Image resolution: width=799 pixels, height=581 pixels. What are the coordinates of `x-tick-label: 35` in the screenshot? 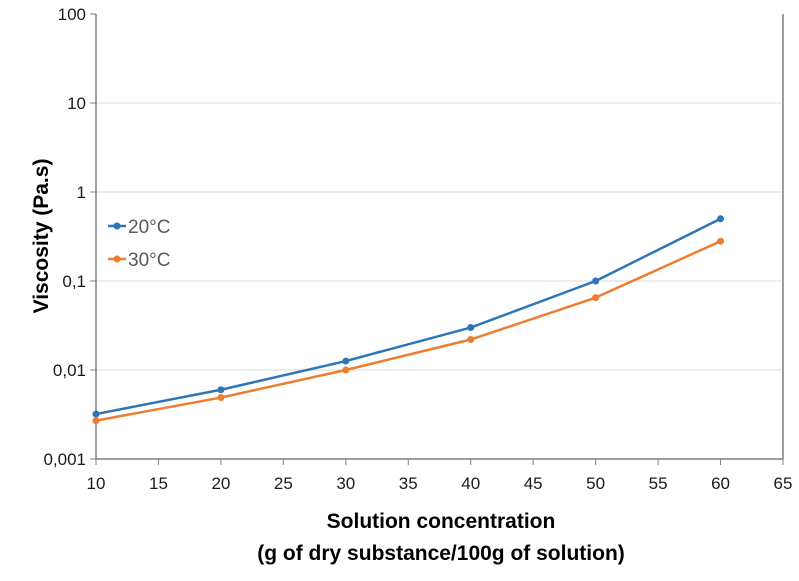 It's located at (408, 483).